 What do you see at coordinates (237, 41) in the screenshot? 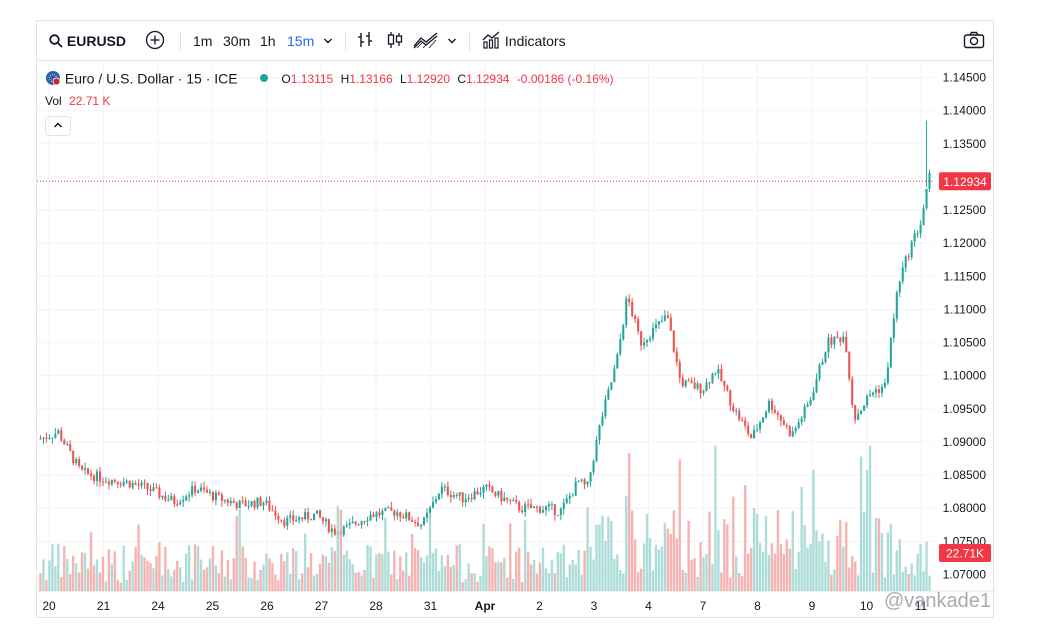
I see `interval-30m: 30m` at bounding box center [237, 41].